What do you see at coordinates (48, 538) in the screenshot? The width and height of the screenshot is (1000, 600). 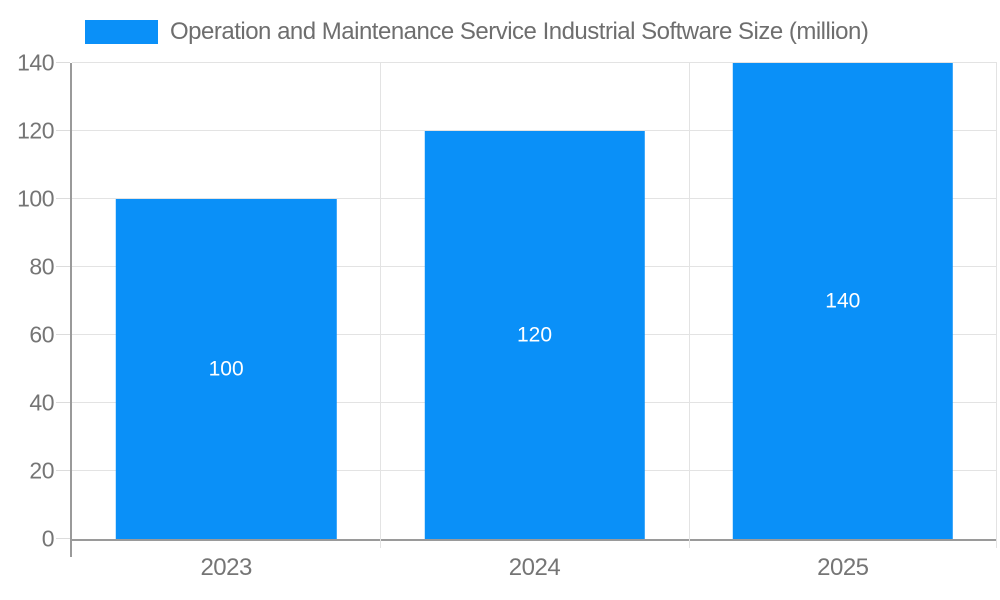 I see `y-tick-label: 0` at bounding box center [48, 538].